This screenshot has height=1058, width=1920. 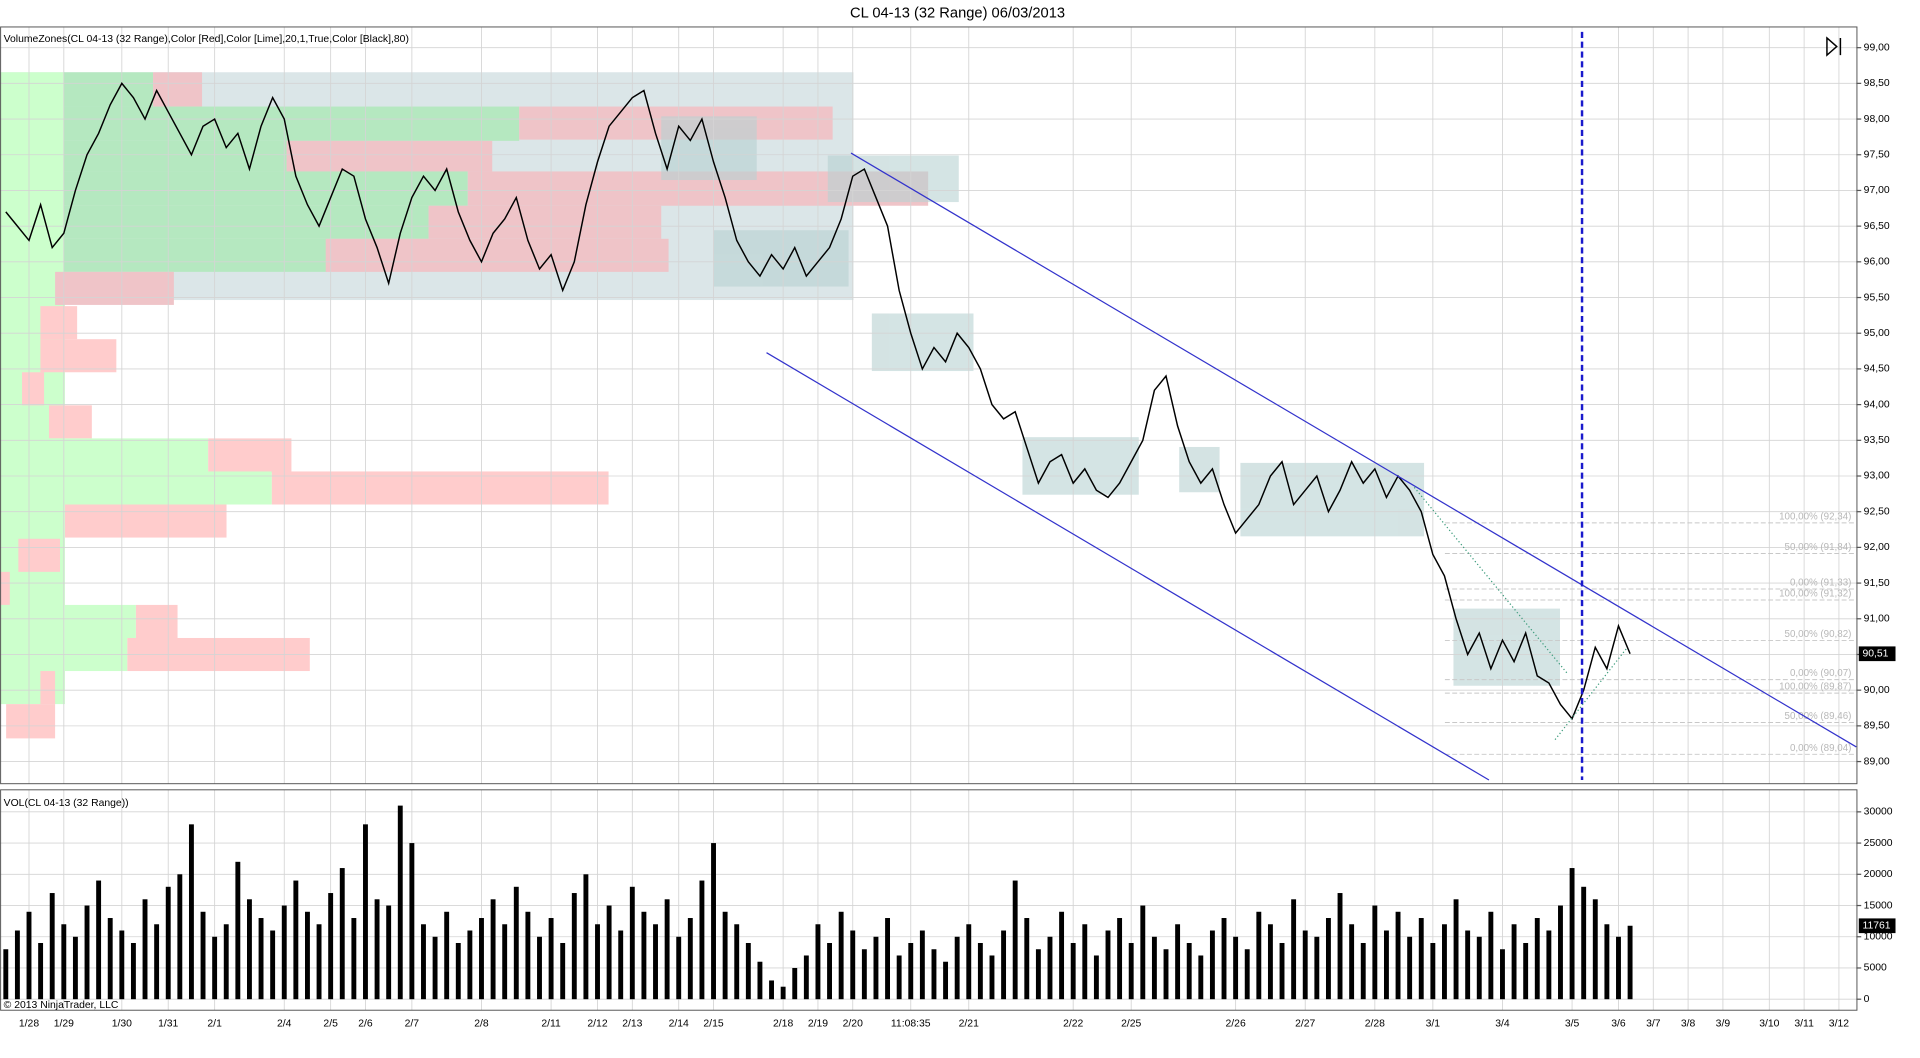 What do you see at coordinates (1305, 1023) in the screenshot?
I see `x-tick-label: 2/27` at bounding box center [1305, 1023].